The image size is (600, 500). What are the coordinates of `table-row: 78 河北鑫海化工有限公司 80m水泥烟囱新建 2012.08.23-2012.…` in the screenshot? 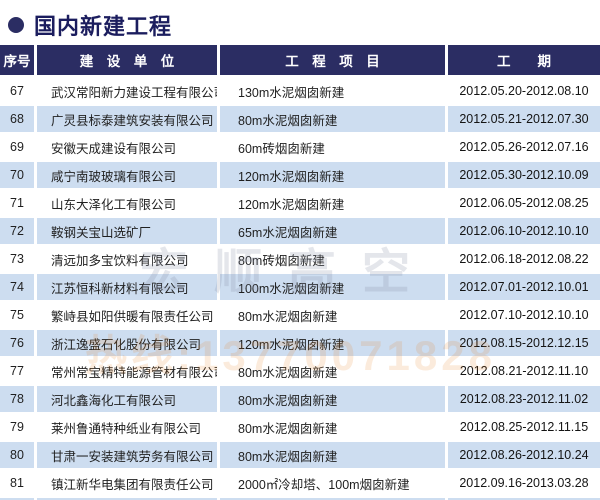 It's located at (300, 399).